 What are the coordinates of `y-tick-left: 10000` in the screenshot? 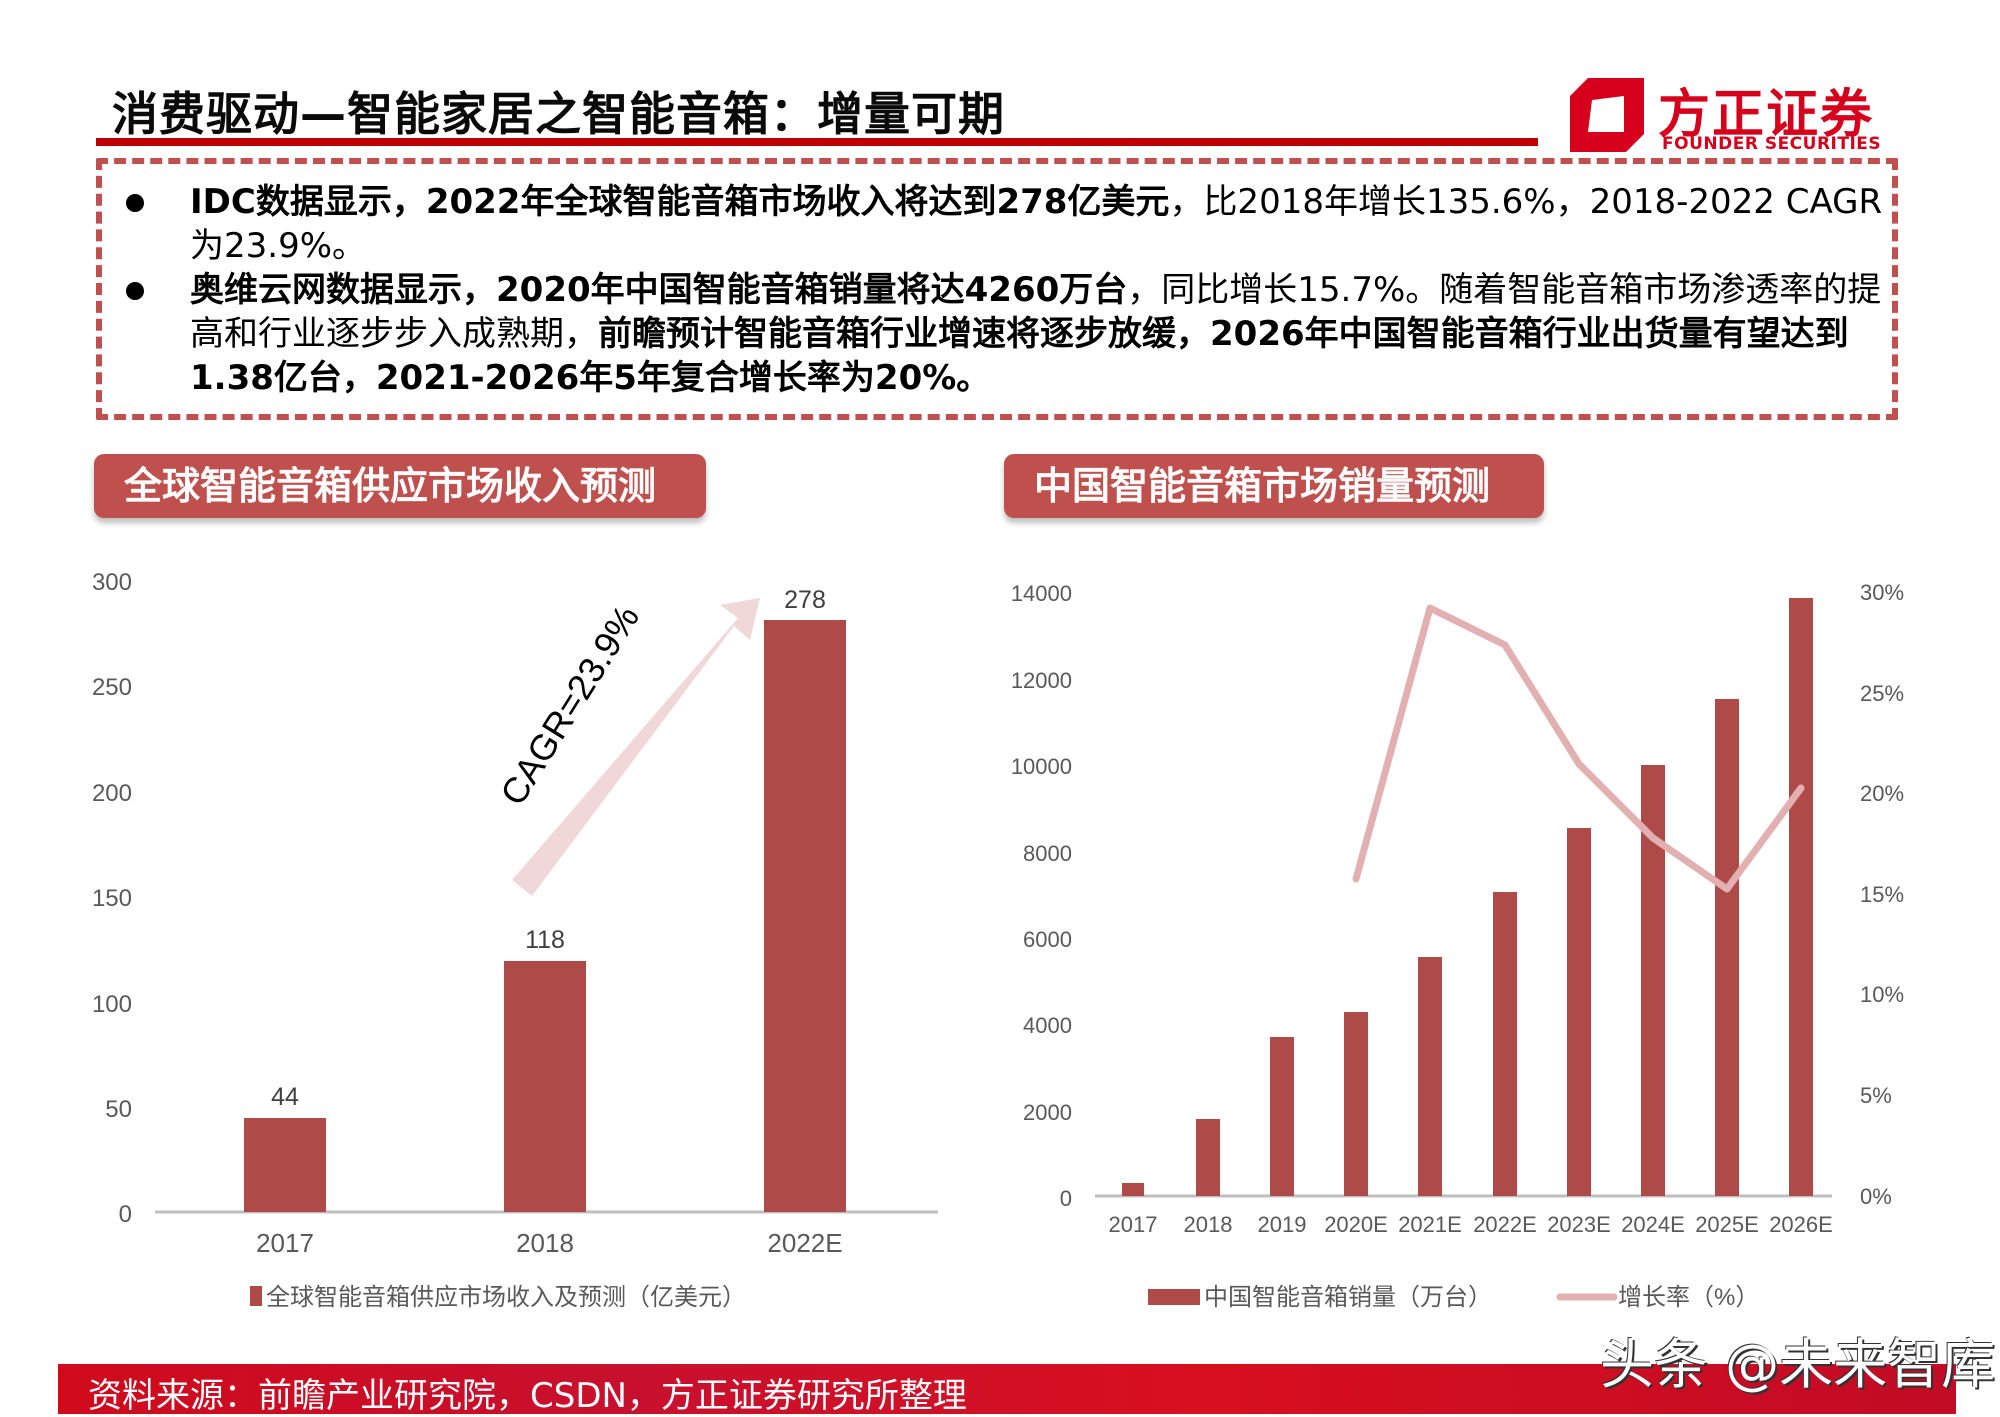 It's located at (1041, 766).